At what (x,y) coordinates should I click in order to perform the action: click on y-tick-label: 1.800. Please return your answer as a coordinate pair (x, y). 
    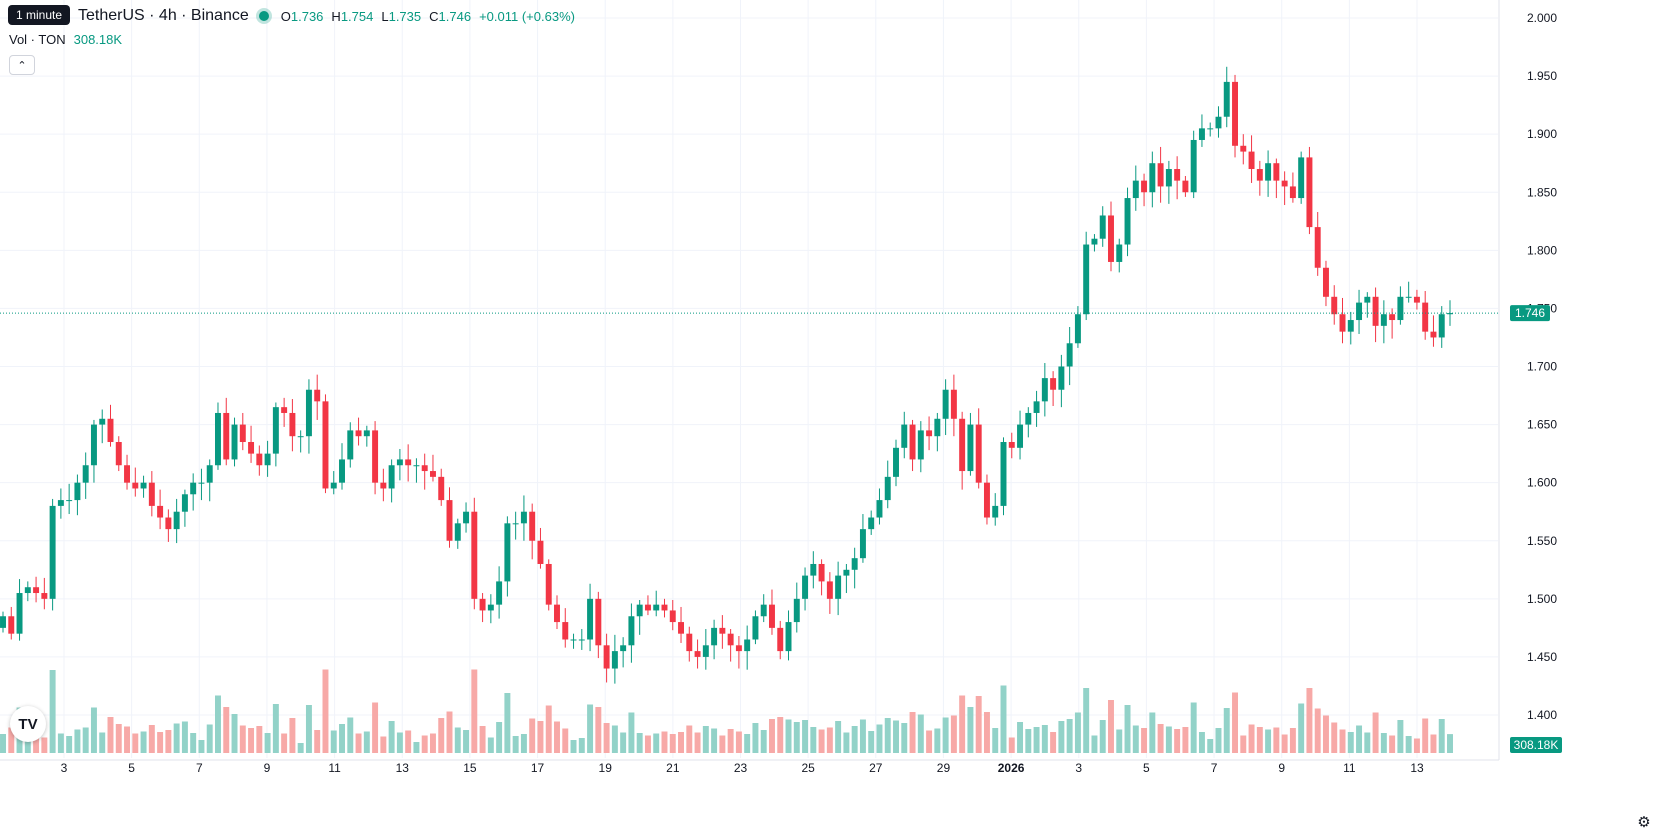
    Looking at the image, I should click on (1542, 250).